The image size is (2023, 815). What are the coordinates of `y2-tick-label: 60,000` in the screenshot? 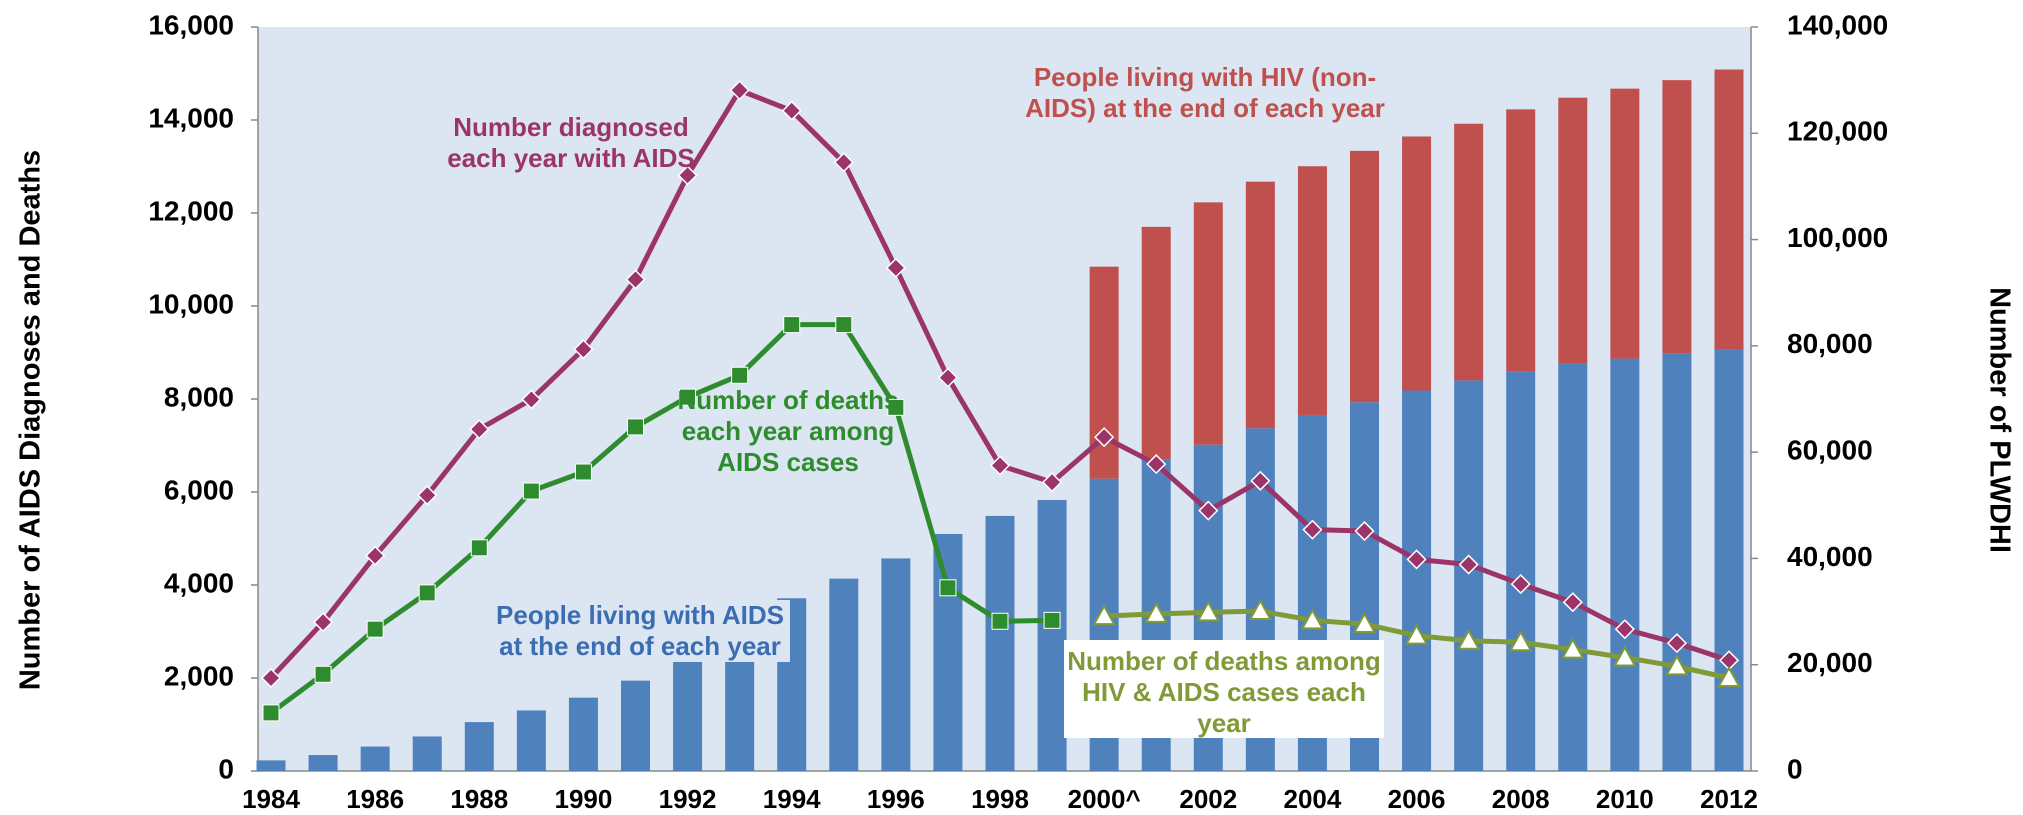 It's located at (1830, 450).